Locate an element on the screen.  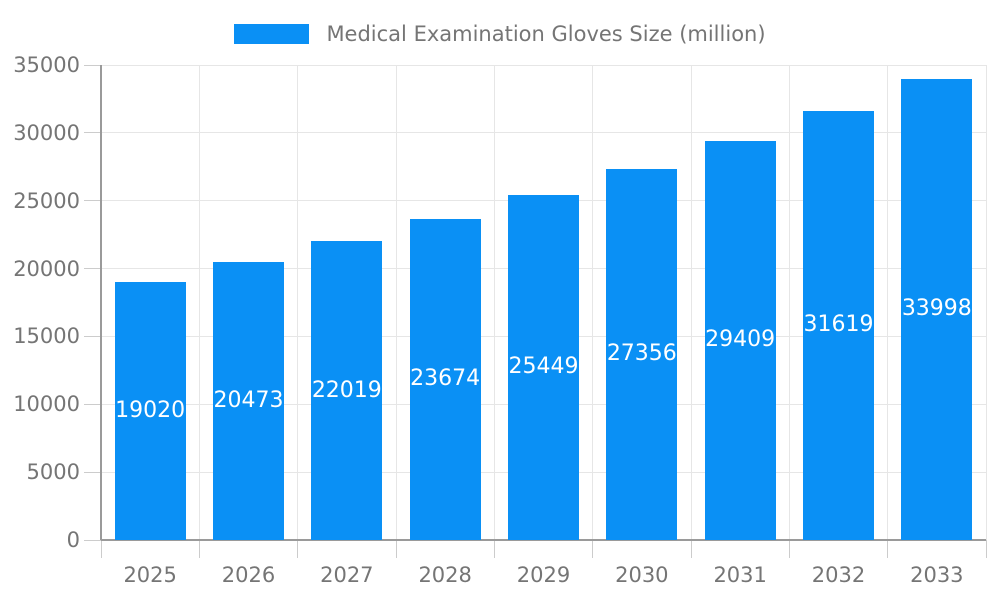
bar-2028 is located at coordinates (445, 379).